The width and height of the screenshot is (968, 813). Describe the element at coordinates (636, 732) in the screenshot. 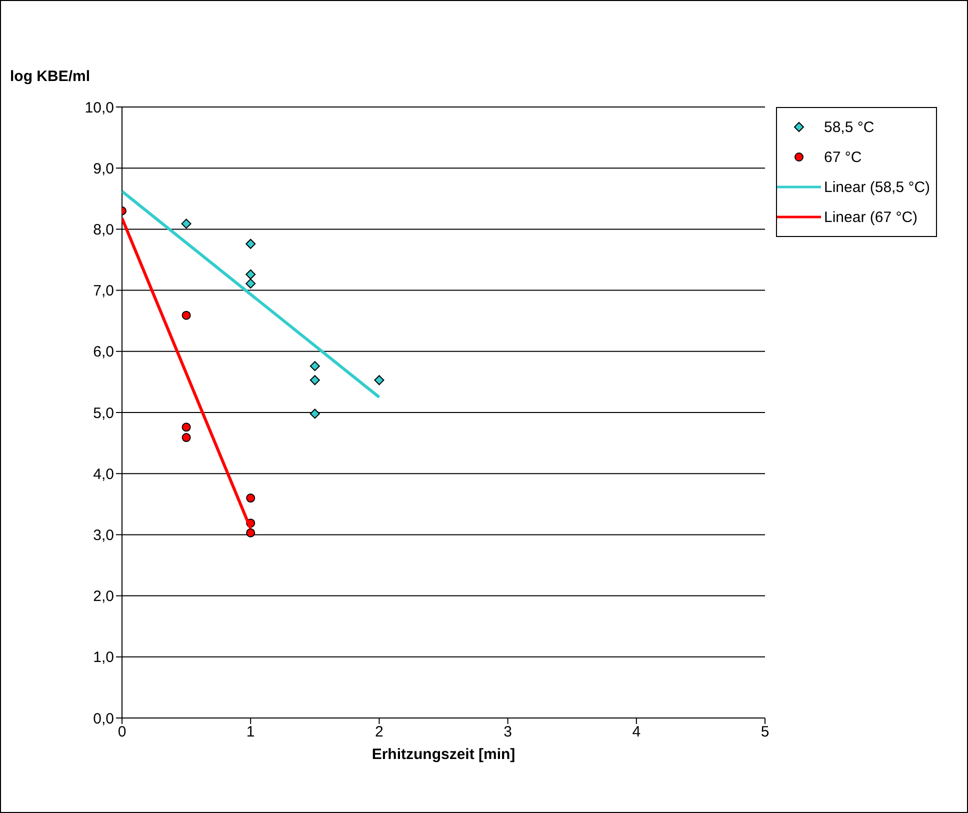

I see `x-tick-label: 4` at that location.